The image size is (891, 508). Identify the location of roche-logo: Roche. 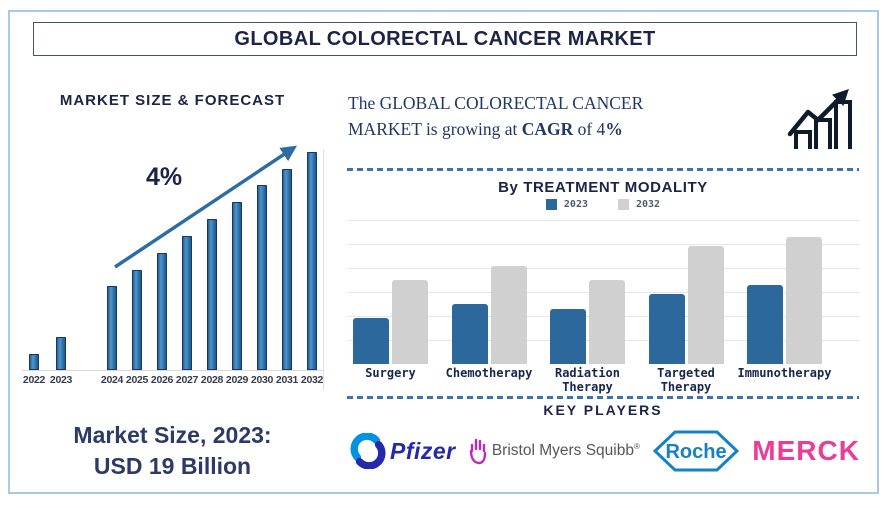
(696, 451).